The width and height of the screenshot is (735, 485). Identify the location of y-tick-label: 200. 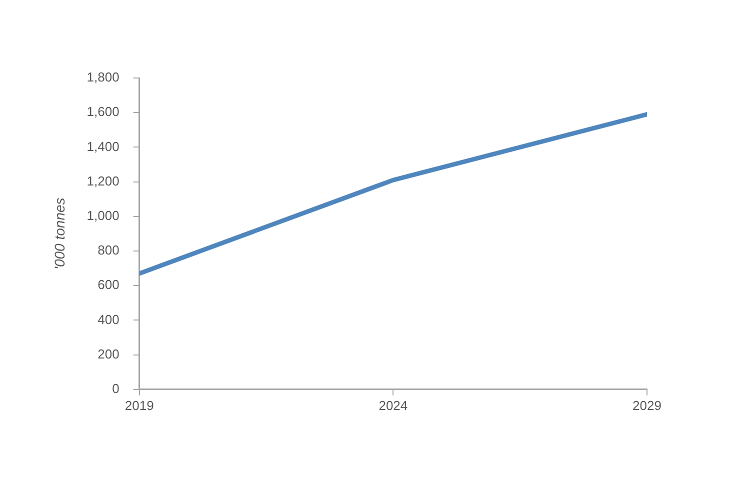
(109, 354).